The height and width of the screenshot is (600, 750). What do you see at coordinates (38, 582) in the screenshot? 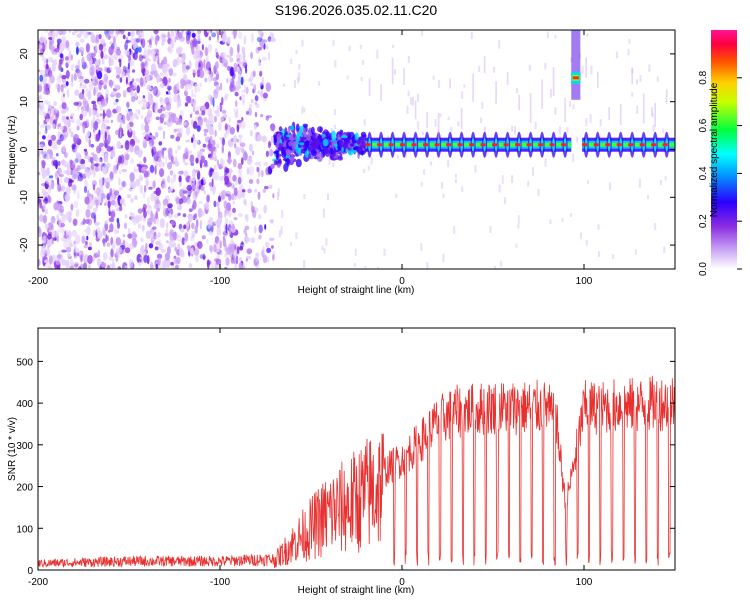
I see `snr-xtick-label: -200` at bounding box center [38, 582].